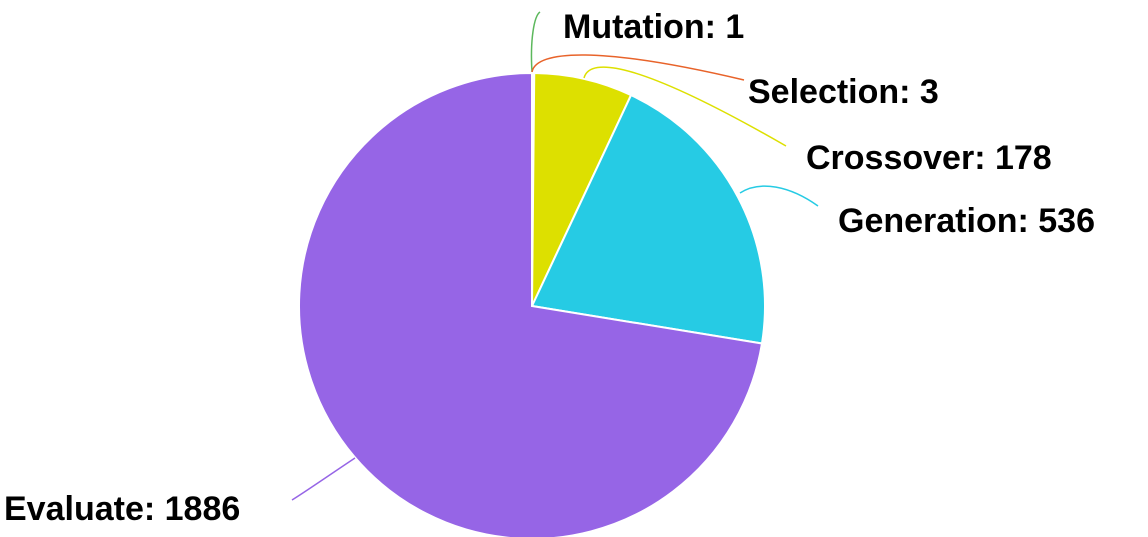 Image resolution: width=1148 pixels, height=537 pixels. Describe the element at coordinates (323, 479) in the screenshot. I see `leader-line-evaluate` at that location.